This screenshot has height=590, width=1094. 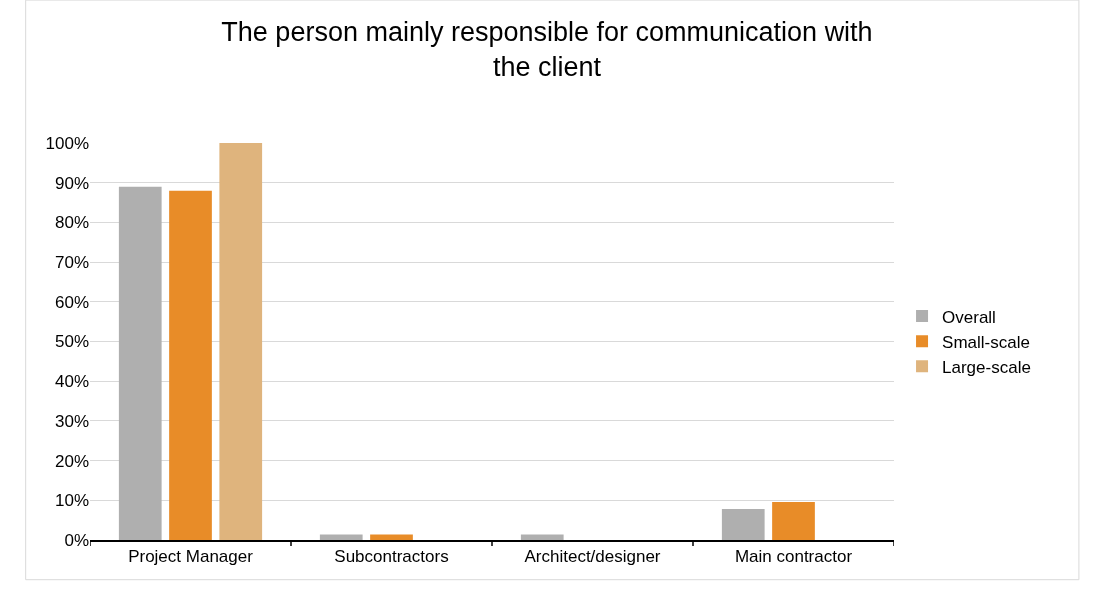 What do you see at coordinates (191, 557) in the screenshot?
I see `x-tick-label: Project Manager` at bounding box center [191, 557].